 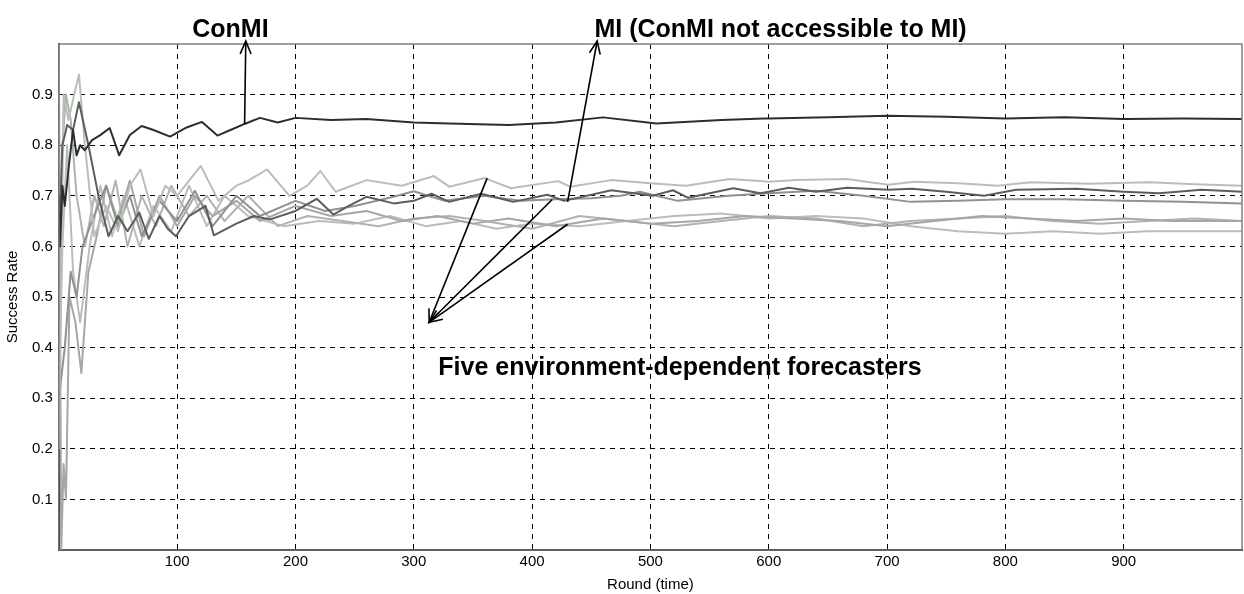 What do you see at coordinates (42, 194) in the screenshot?
I see `y-tick-label: 0.7` at bounding box center [42, 194].